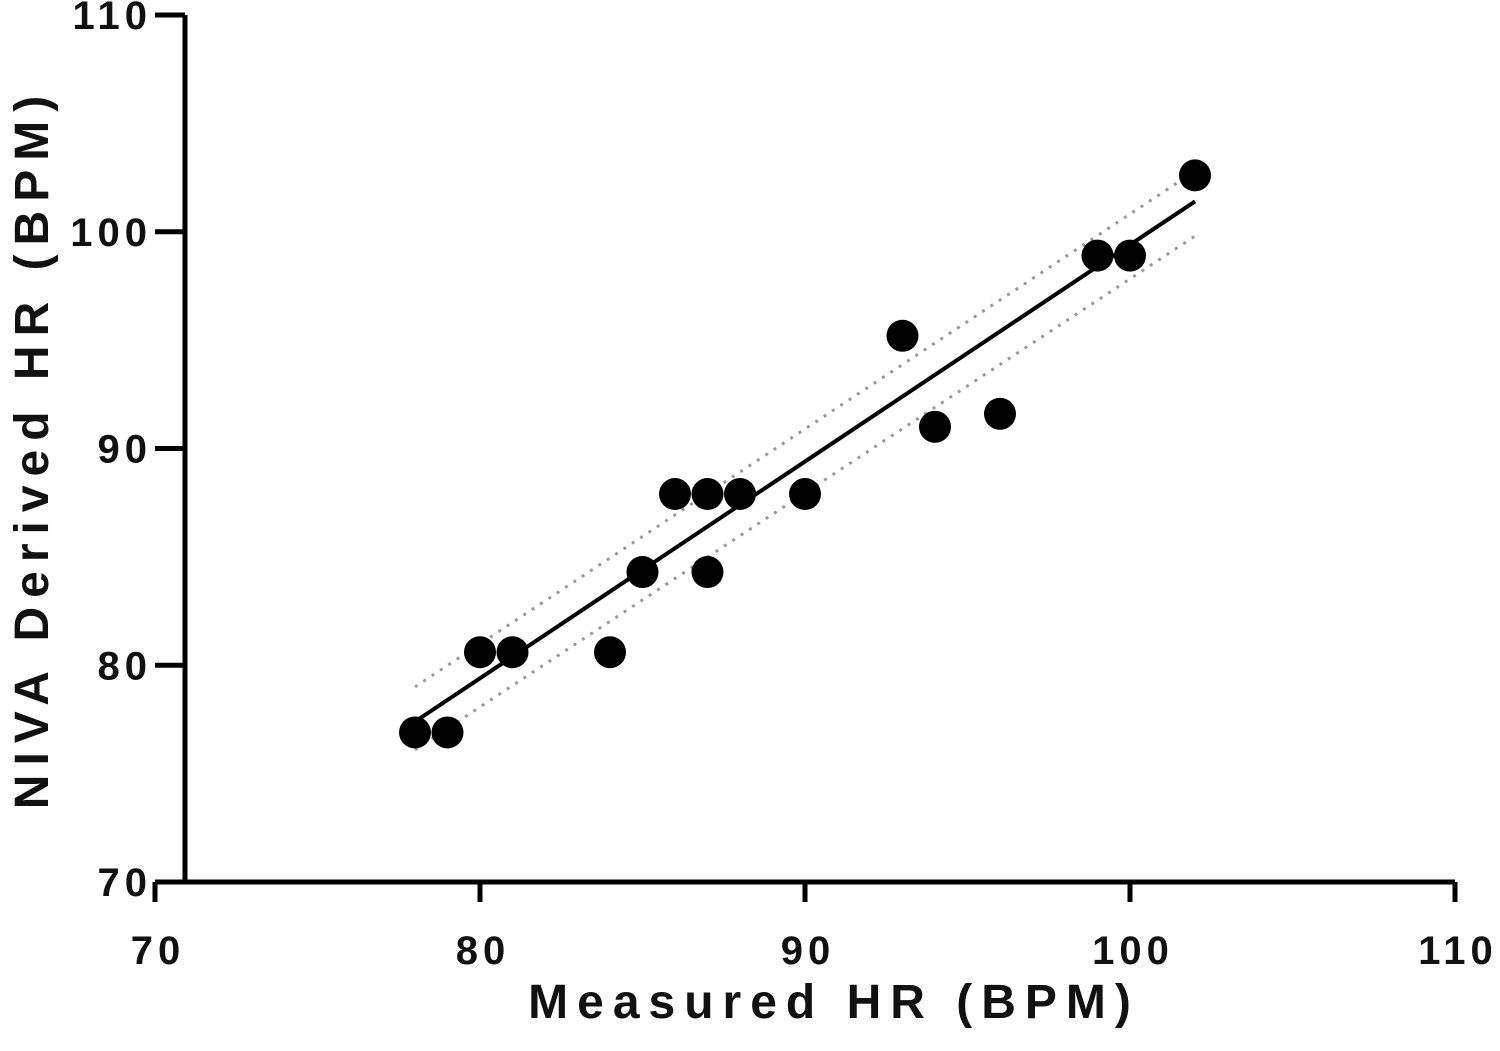 The height and width of the screenshot is (1051, 1500). What do you see at coordinates (1133, 951) in the screenshot?
I see `x-tick-label: 100` at bounding box center [1133, 951].